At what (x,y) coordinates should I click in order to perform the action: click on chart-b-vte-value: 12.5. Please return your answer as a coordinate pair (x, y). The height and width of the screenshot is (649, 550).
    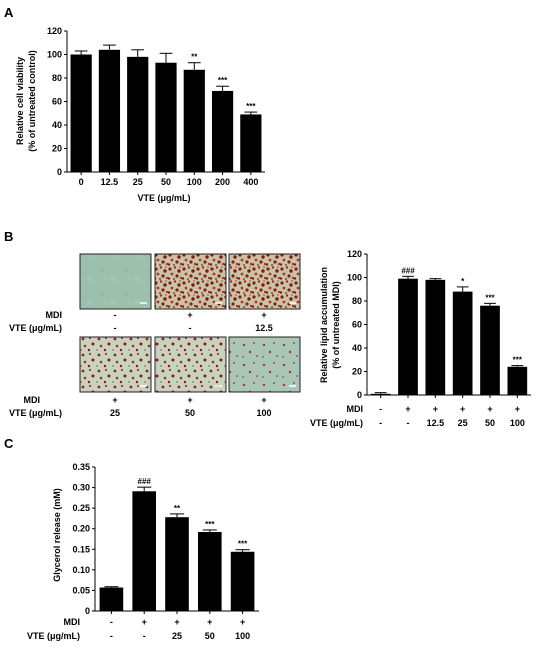
    Looking at the image, I should click on (436, 423).